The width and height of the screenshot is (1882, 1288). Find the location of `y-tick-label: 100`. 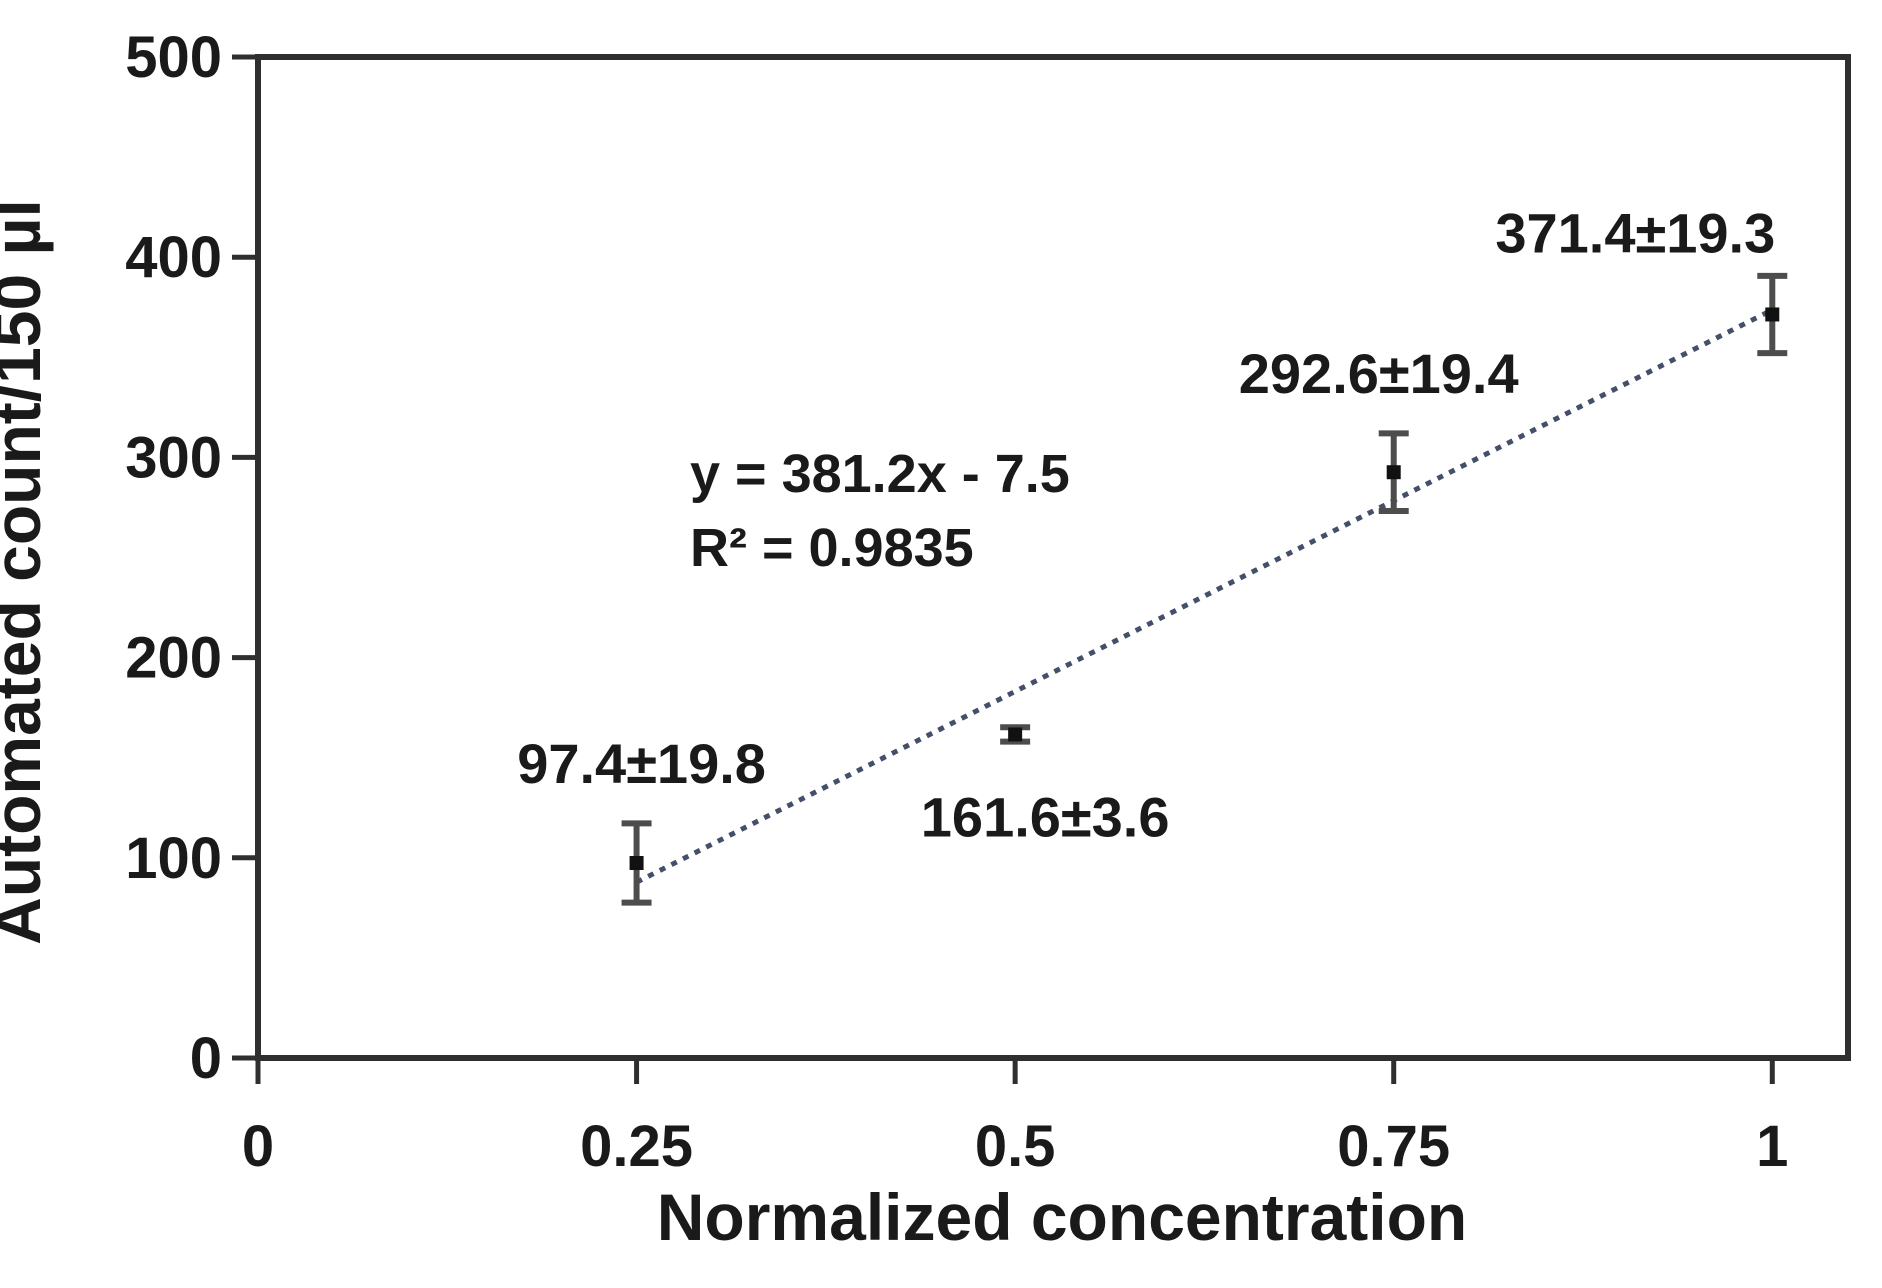

y-tick-label: 100 is located at coordinates (173, 858).